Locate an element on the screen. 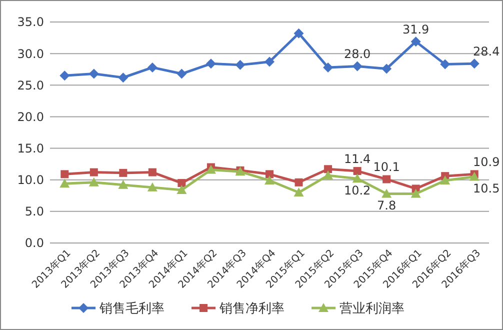 This screenshot has height=330, width=503. data-label: 31.9 is located at coordinates (416, 29).